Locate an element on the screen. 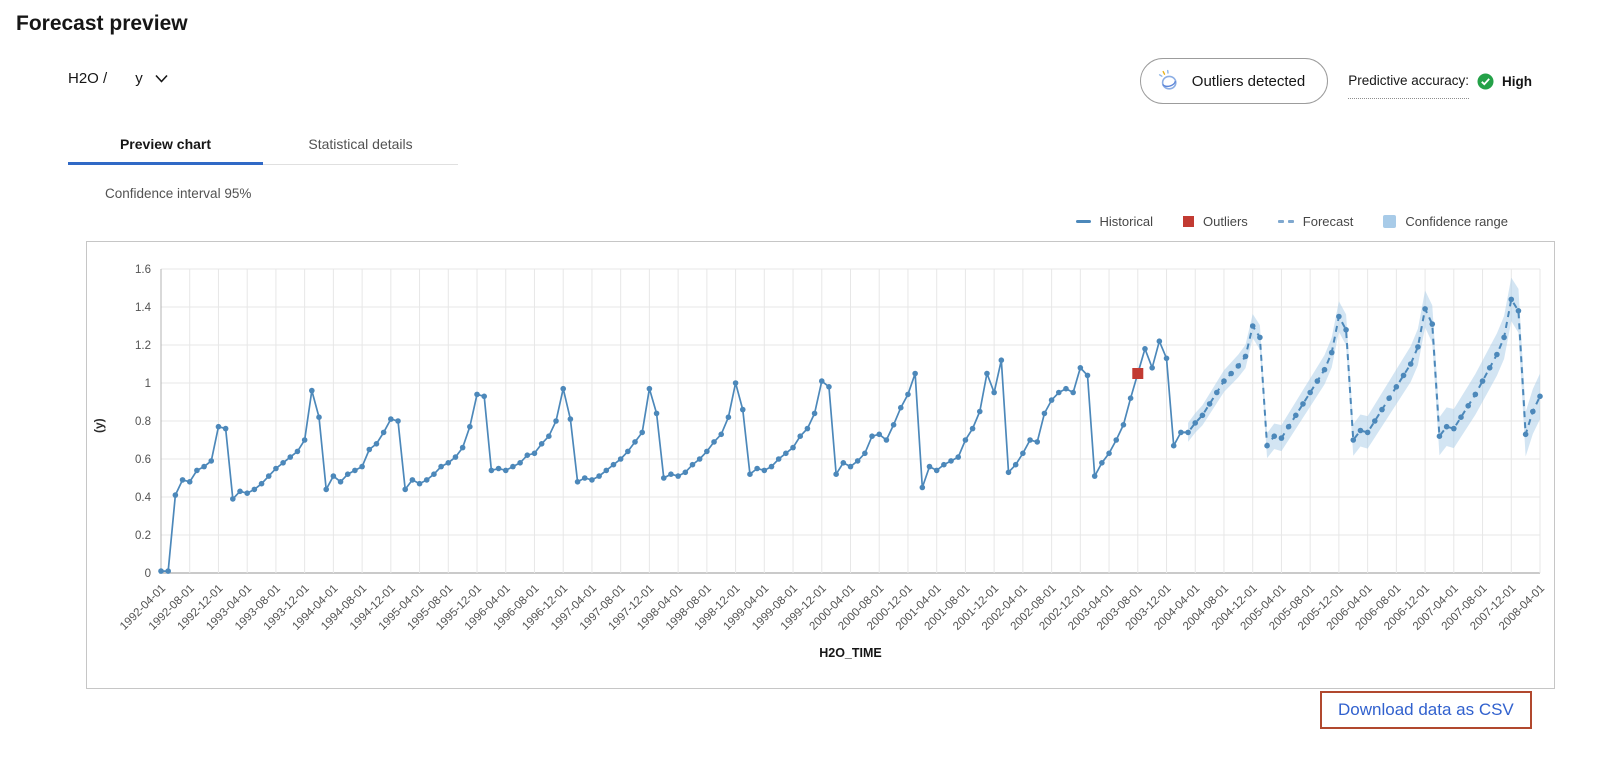 This screenshot has width=1600, height=762. legend-item-outliers: Outliers is located at coordinates (1215, 221).